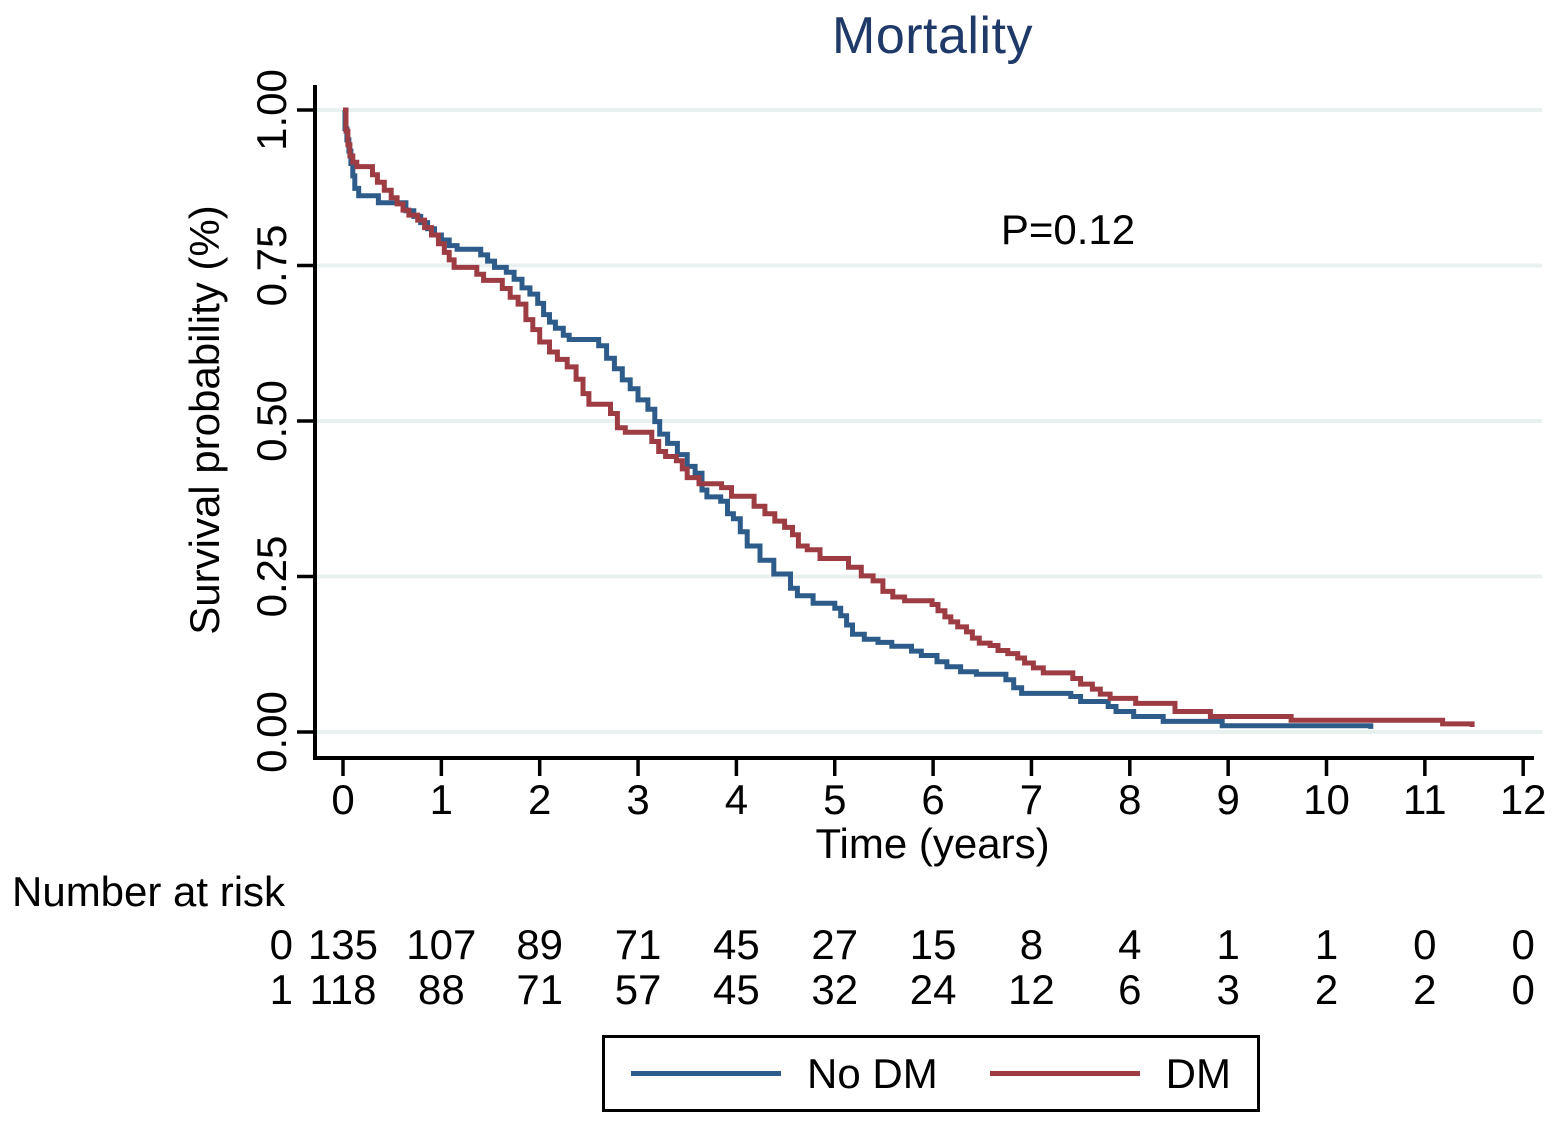 The image size is (1564, 1124). Describe the element at coordinates (932, 843) in the screenshot. I see `x-axis-title: Time (years)` at that location.